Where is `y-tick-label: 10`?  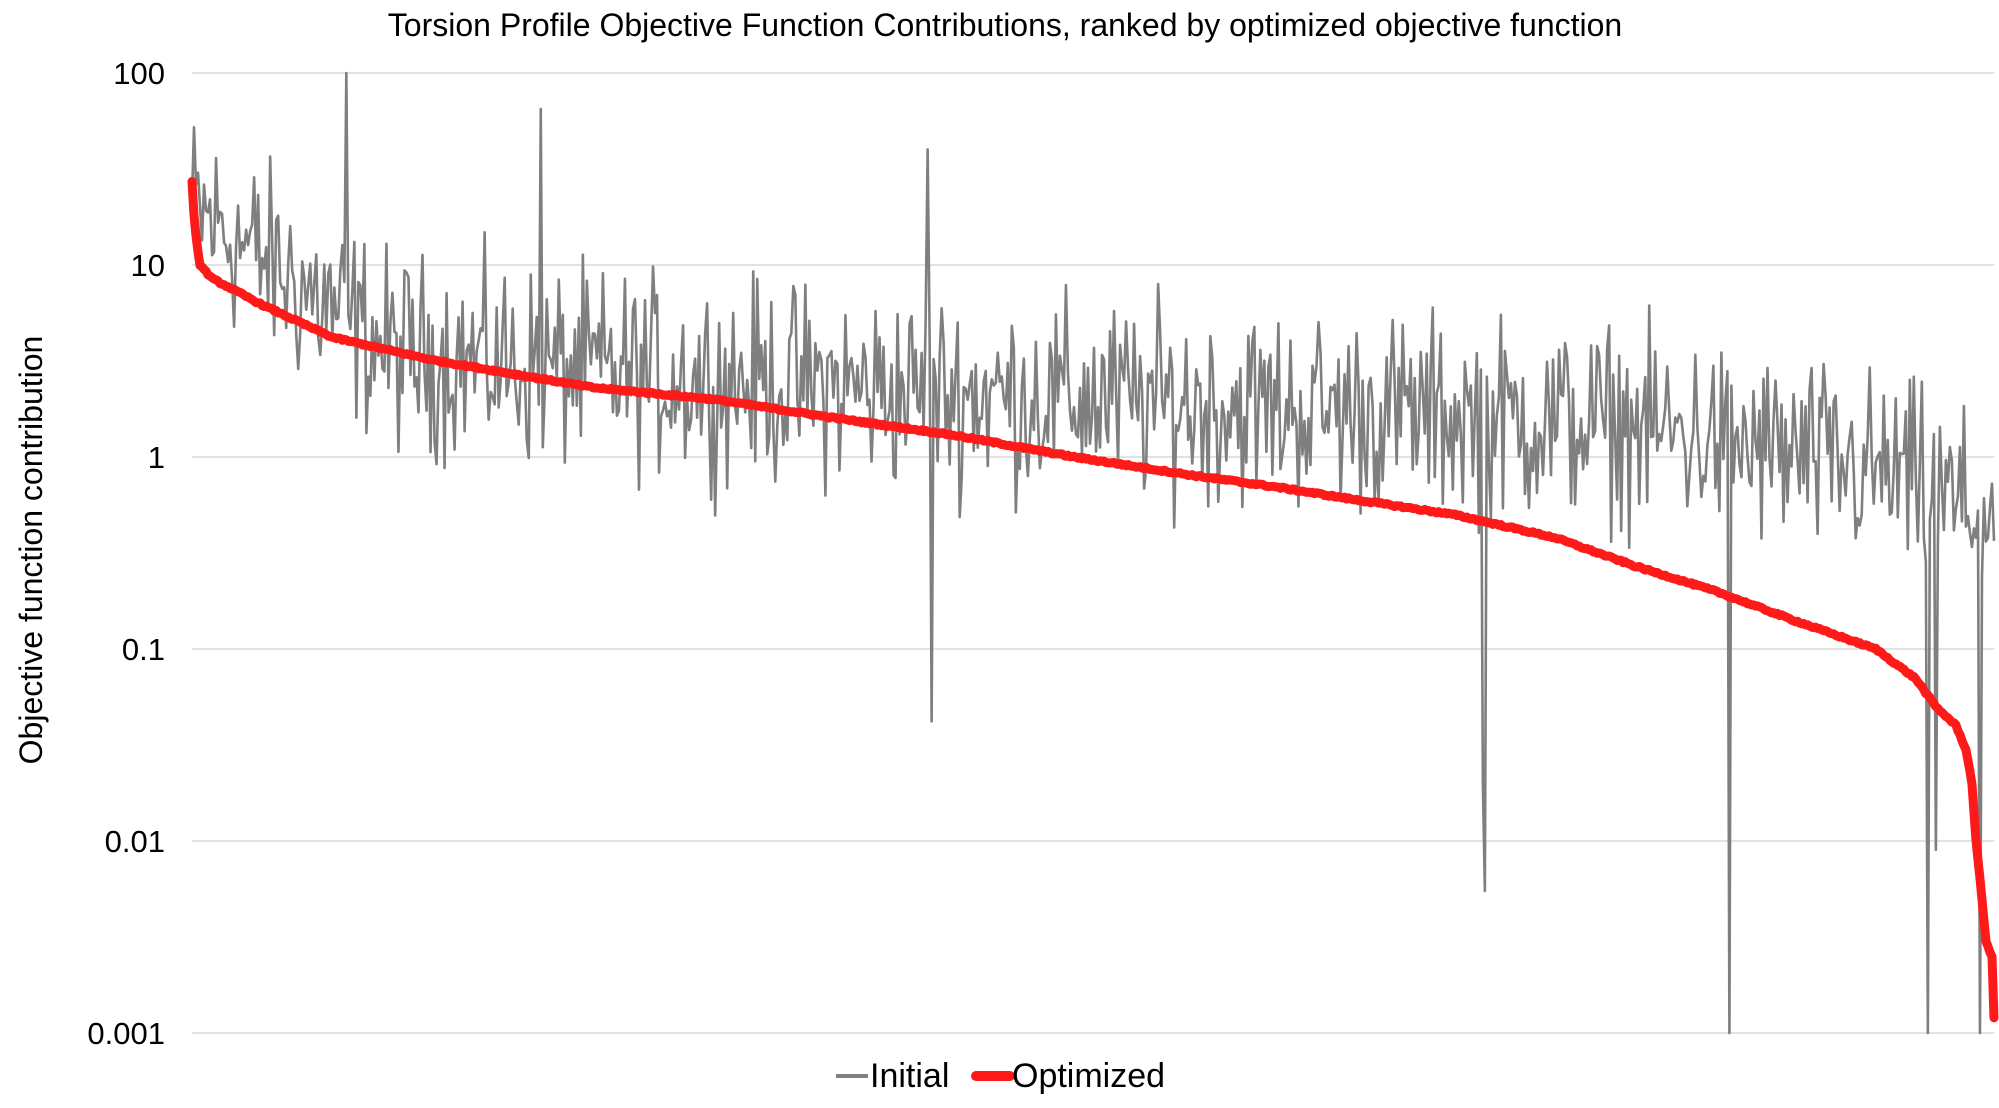 y-tick-label: 10 is located at coordinates (148, 265).